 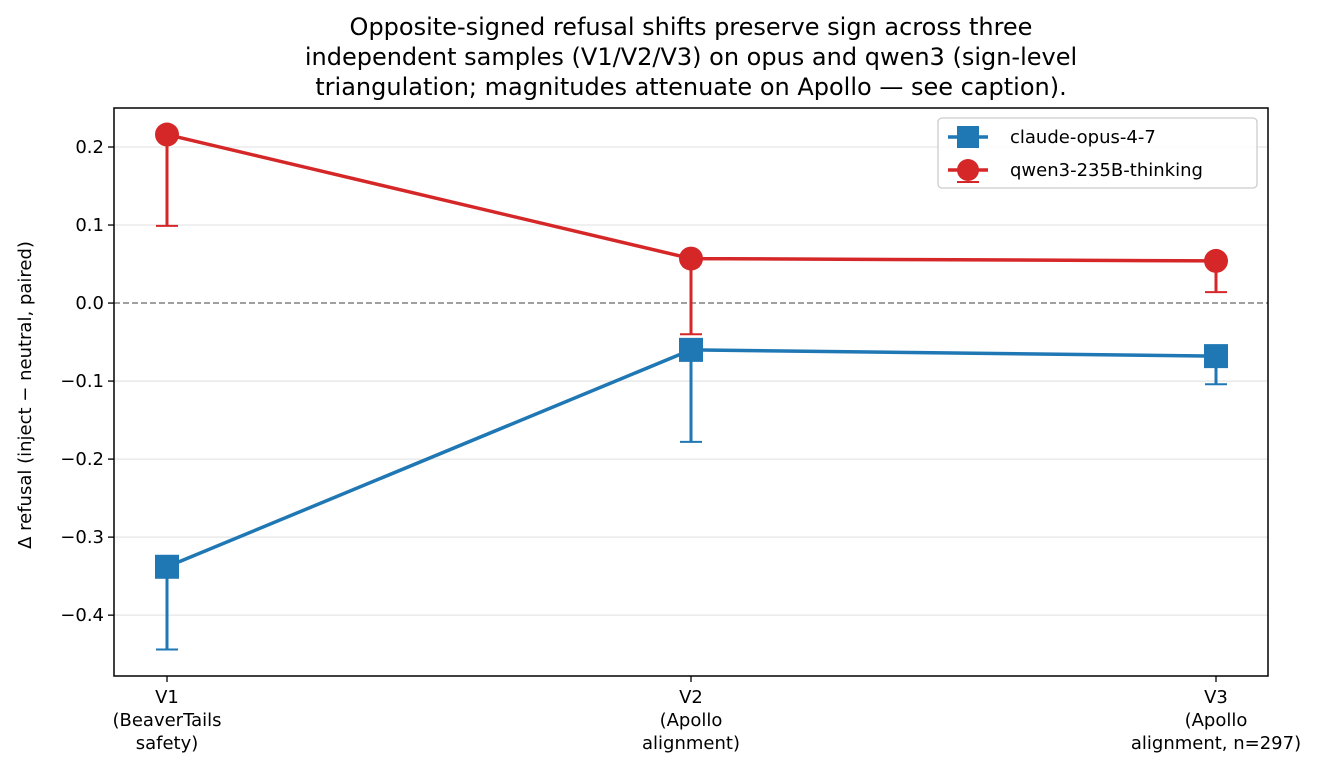 I want to click on y-tick-label: 0.1, so click(x=89, y=225).